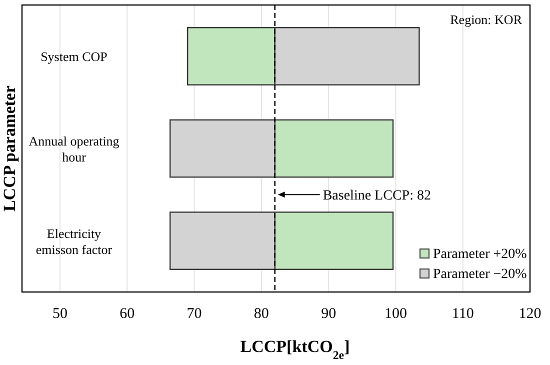 Image resolution: width=550 pixels, height=365 pixels. I want to click on annotation: Region: KOR, so click(486, 19).